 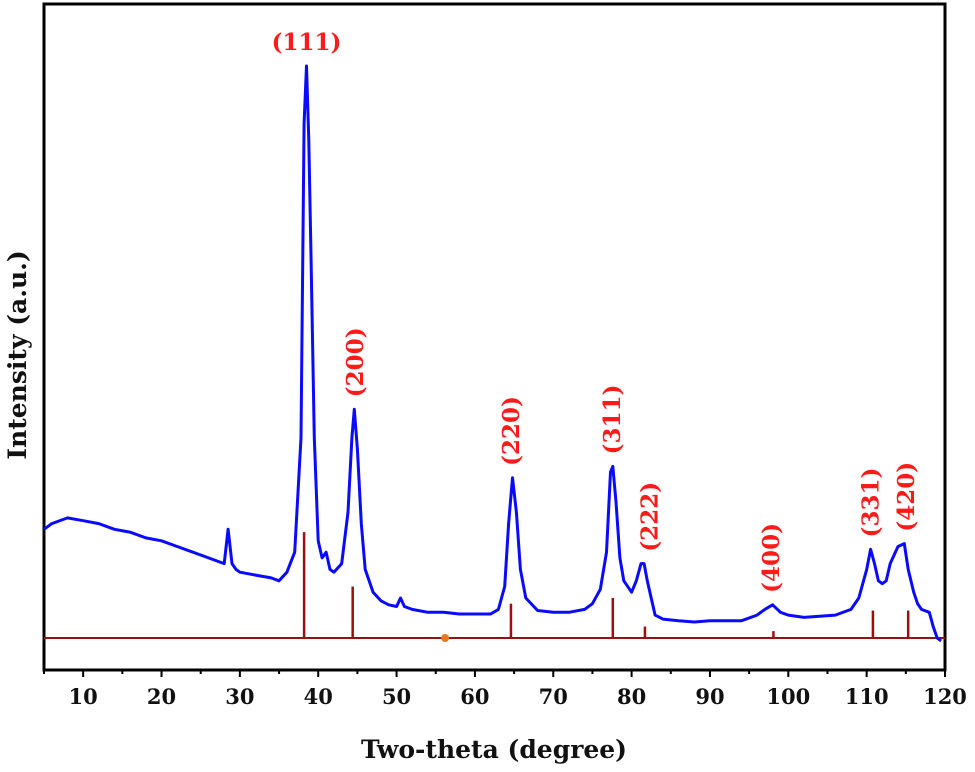 I want to click on x-axis-ticks, so click(x=494, y=673).